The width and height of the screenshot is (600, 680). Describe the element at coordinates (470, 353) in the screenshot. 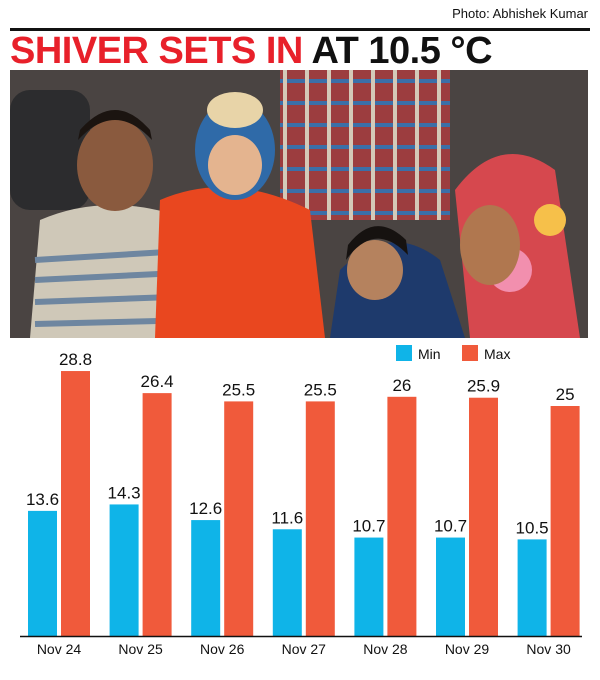

I see `legend-swatch-max` at that location.